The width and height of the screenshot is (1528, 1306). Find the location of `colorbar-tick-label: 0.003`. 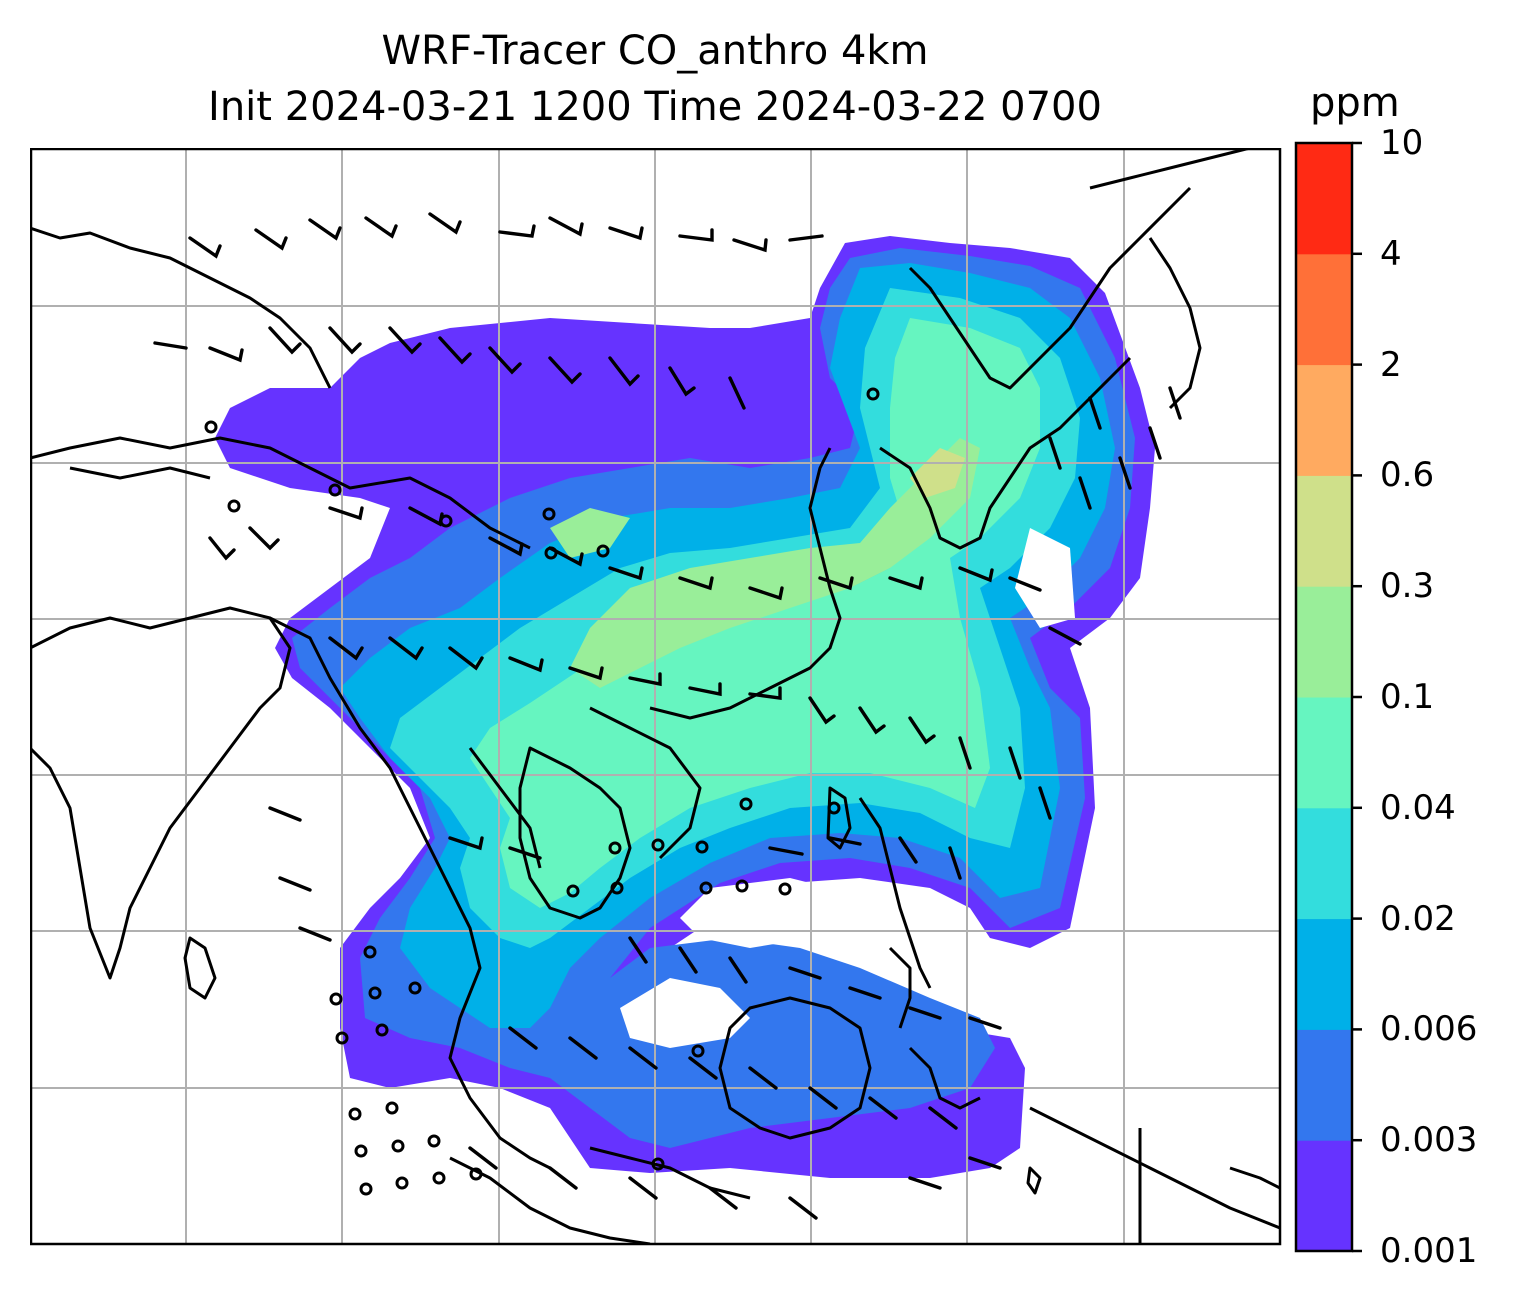

colorbar-tick-label: 0.003 is located at coordinates (1429, 1140).